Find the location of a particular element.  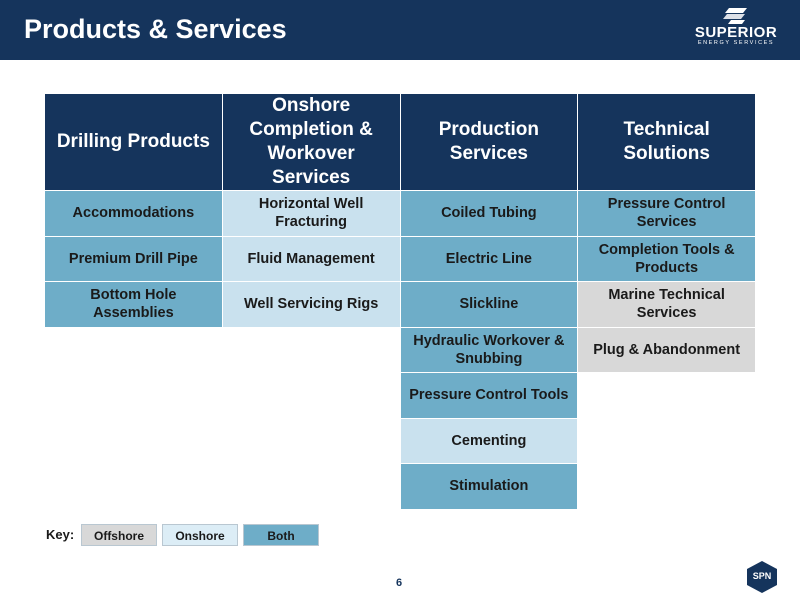

key-onshore: Onshore is located at coordinates (200, 535).